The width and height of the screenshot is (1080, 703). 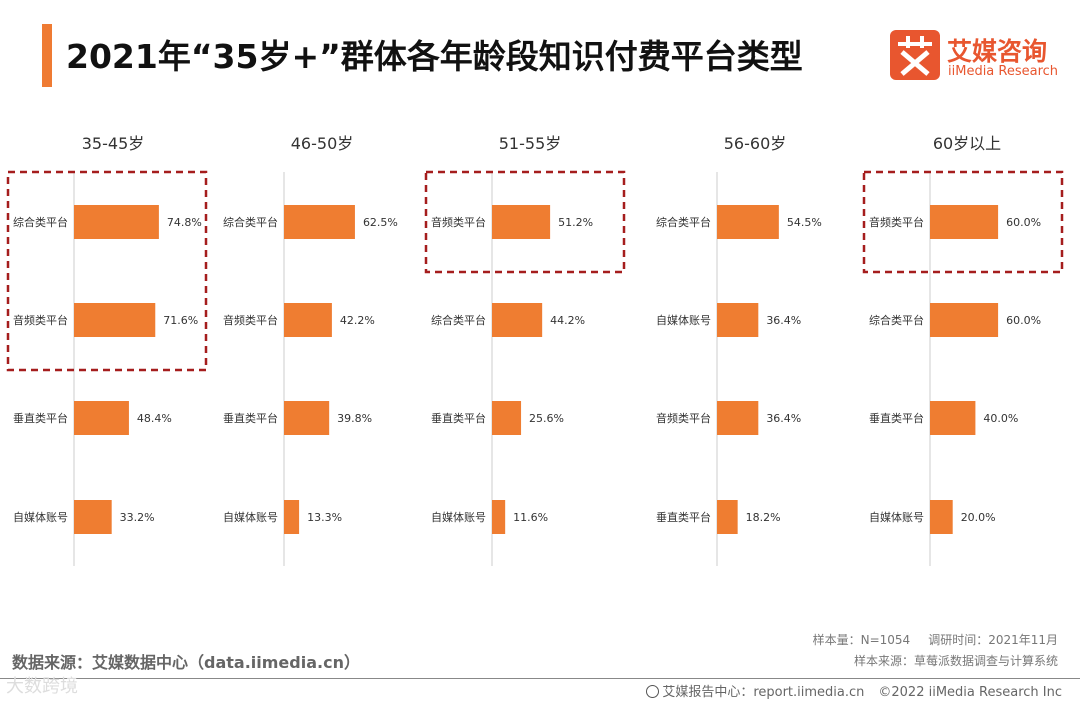 What do you see at coordinates (530, 143) in the screenshot?
I see `panel-title: 51-55岁` at bounding box center [530, 143].